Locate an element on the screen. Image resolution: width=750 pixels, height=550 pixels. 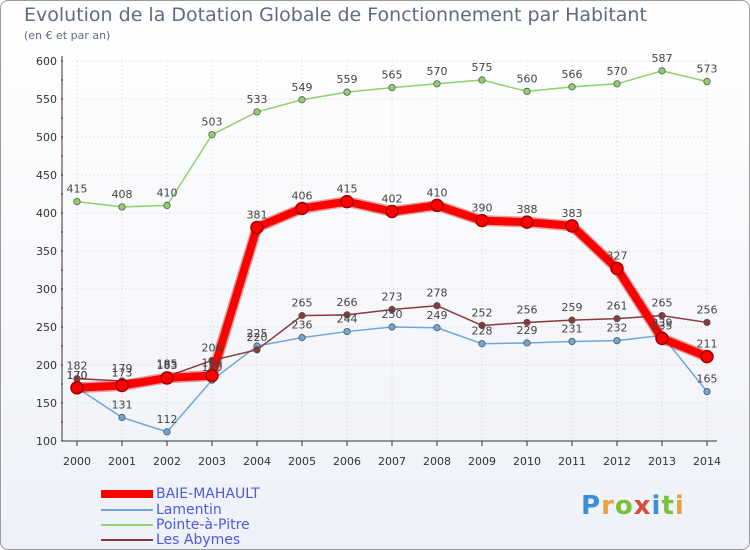
data-label-pointe-a-pitre-2010: 560 is located at coordinates (527, 78).